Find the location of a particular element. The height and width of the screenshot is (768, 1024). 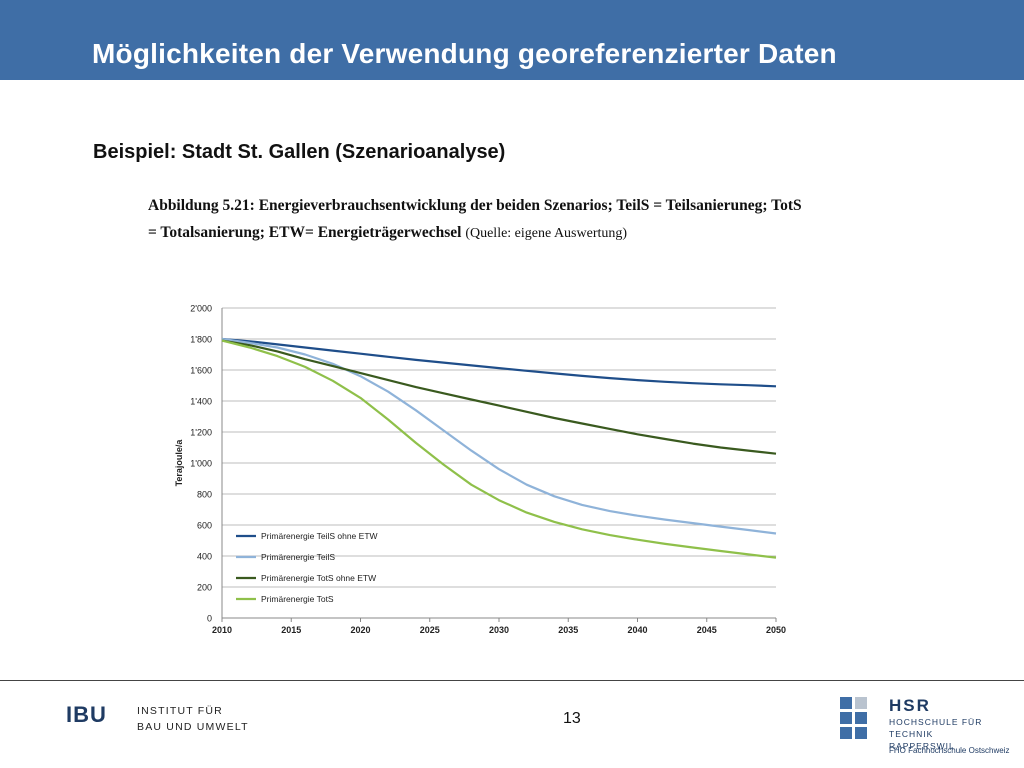

y-tick-label: 200 is located at coordinates (204, 588).